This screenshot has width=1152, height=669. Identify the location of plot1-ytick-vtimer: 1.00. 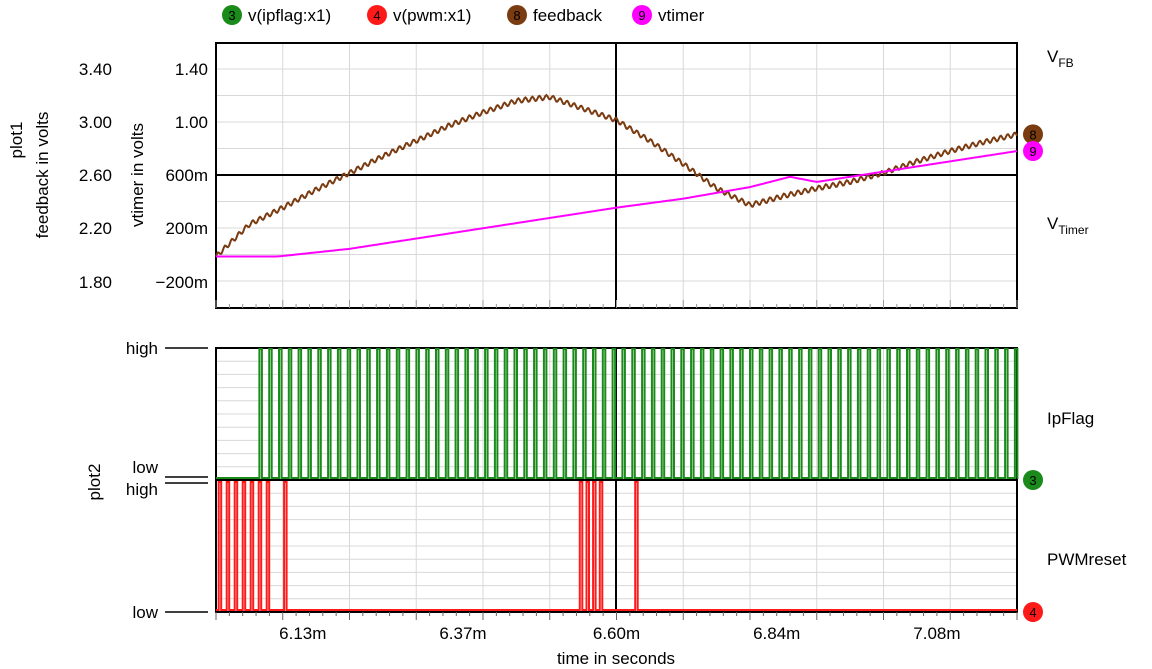
(191, 122).